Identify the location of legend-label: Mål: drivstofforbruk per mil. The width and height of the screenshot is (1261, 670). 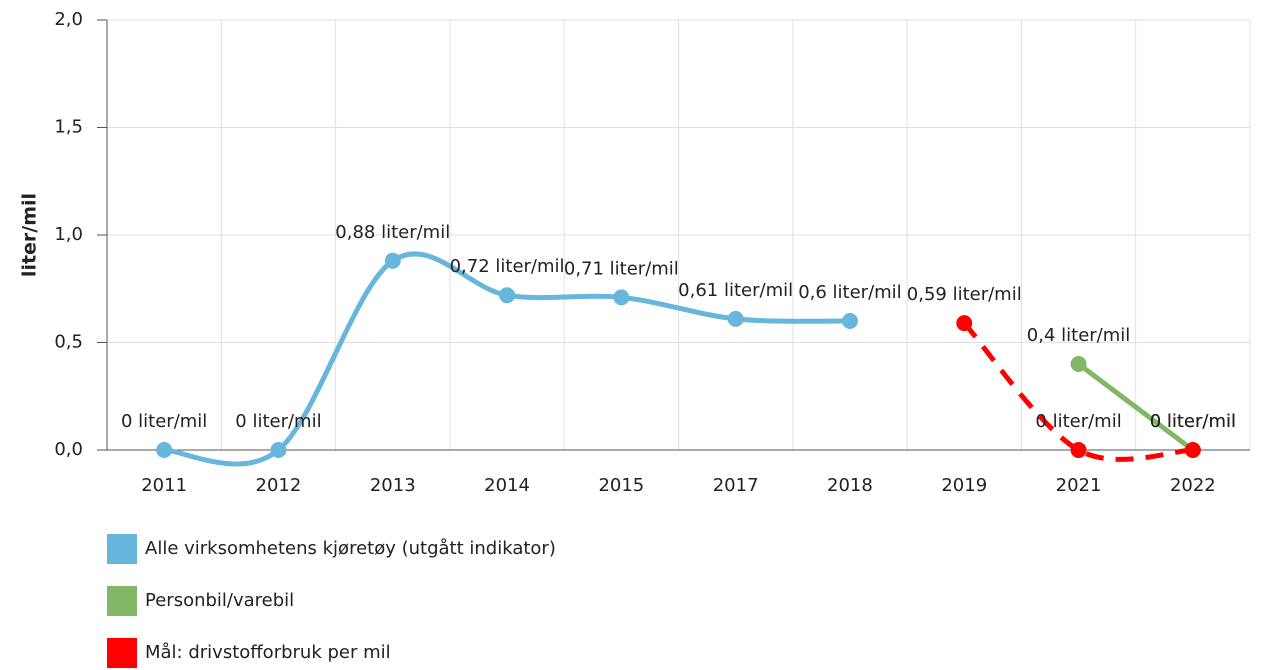
(268, 652).